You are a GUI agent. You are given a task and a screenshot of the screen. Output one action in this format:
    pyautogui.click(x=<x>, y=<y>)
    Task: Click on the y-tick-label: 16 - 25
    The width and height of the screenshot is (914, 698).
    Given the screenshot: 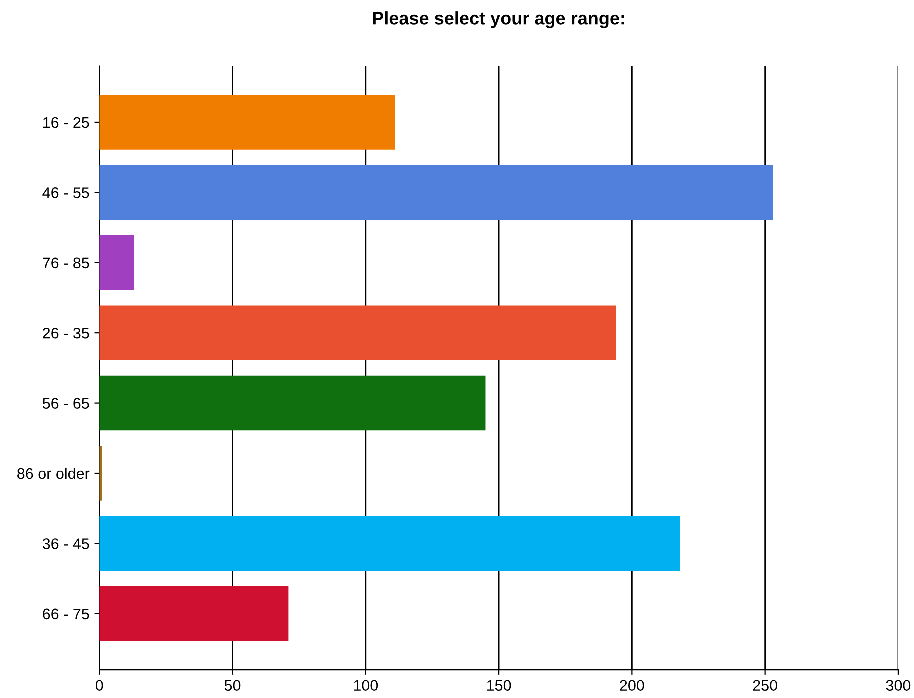 What is the action you would take?
    pyautogui.click(x=67, y=122)
    